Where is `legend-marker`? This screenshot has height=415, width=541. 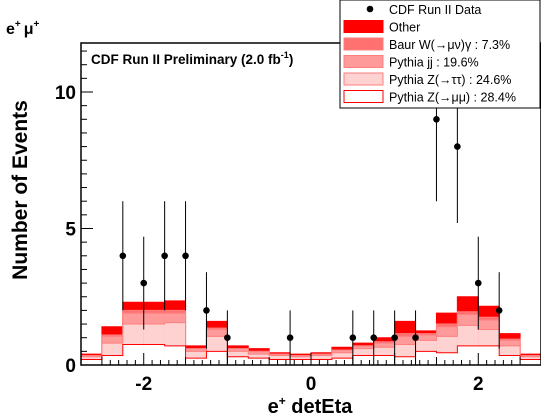 legend-marker is located at coordinates (370, 9).